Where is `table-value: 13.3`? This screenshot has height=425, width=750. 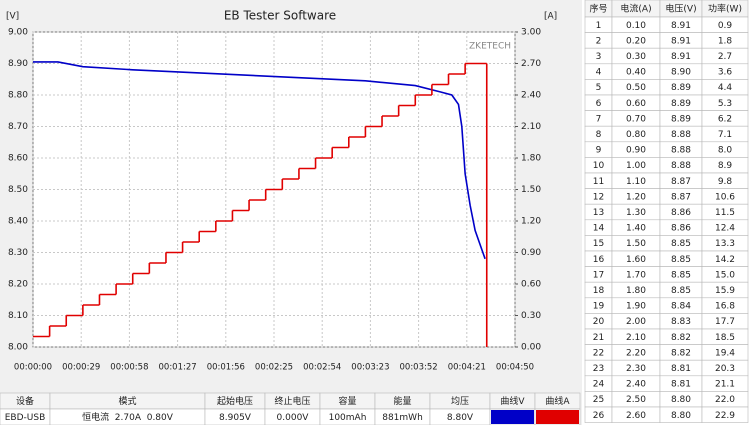 table-value: 13.3 is located at coordinates (725, 244).